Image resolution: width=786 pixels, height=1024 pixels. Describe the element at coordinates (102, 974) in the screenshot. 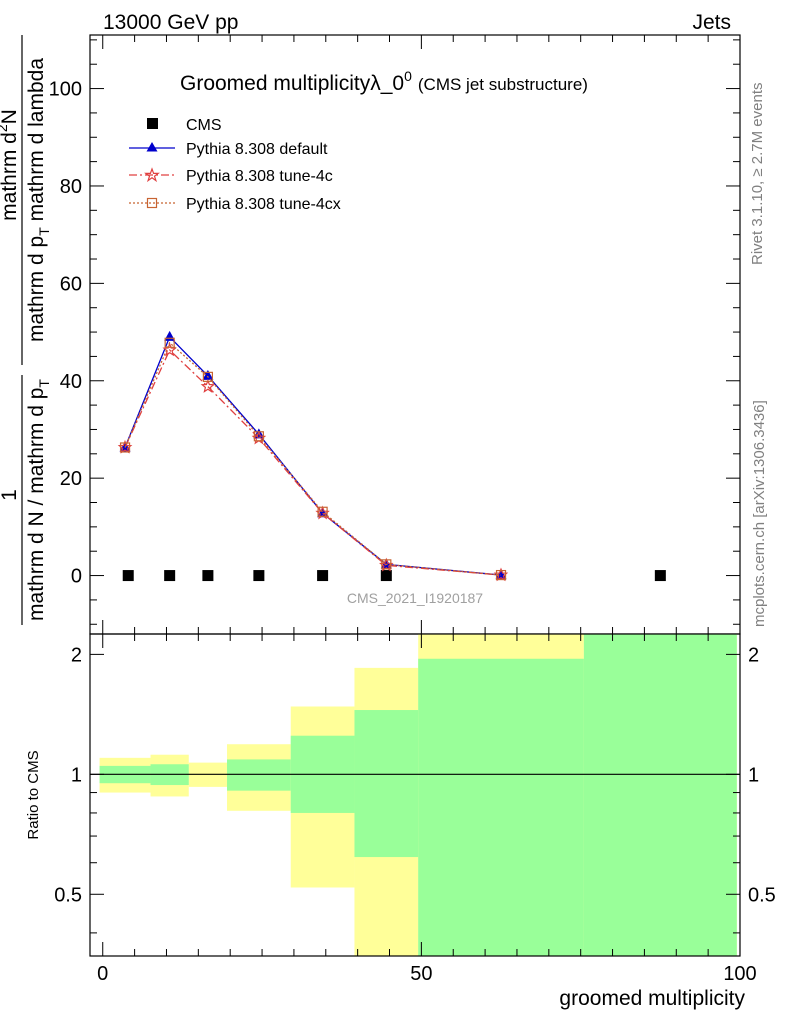

I see `xtick-label-0: 0` at that location.